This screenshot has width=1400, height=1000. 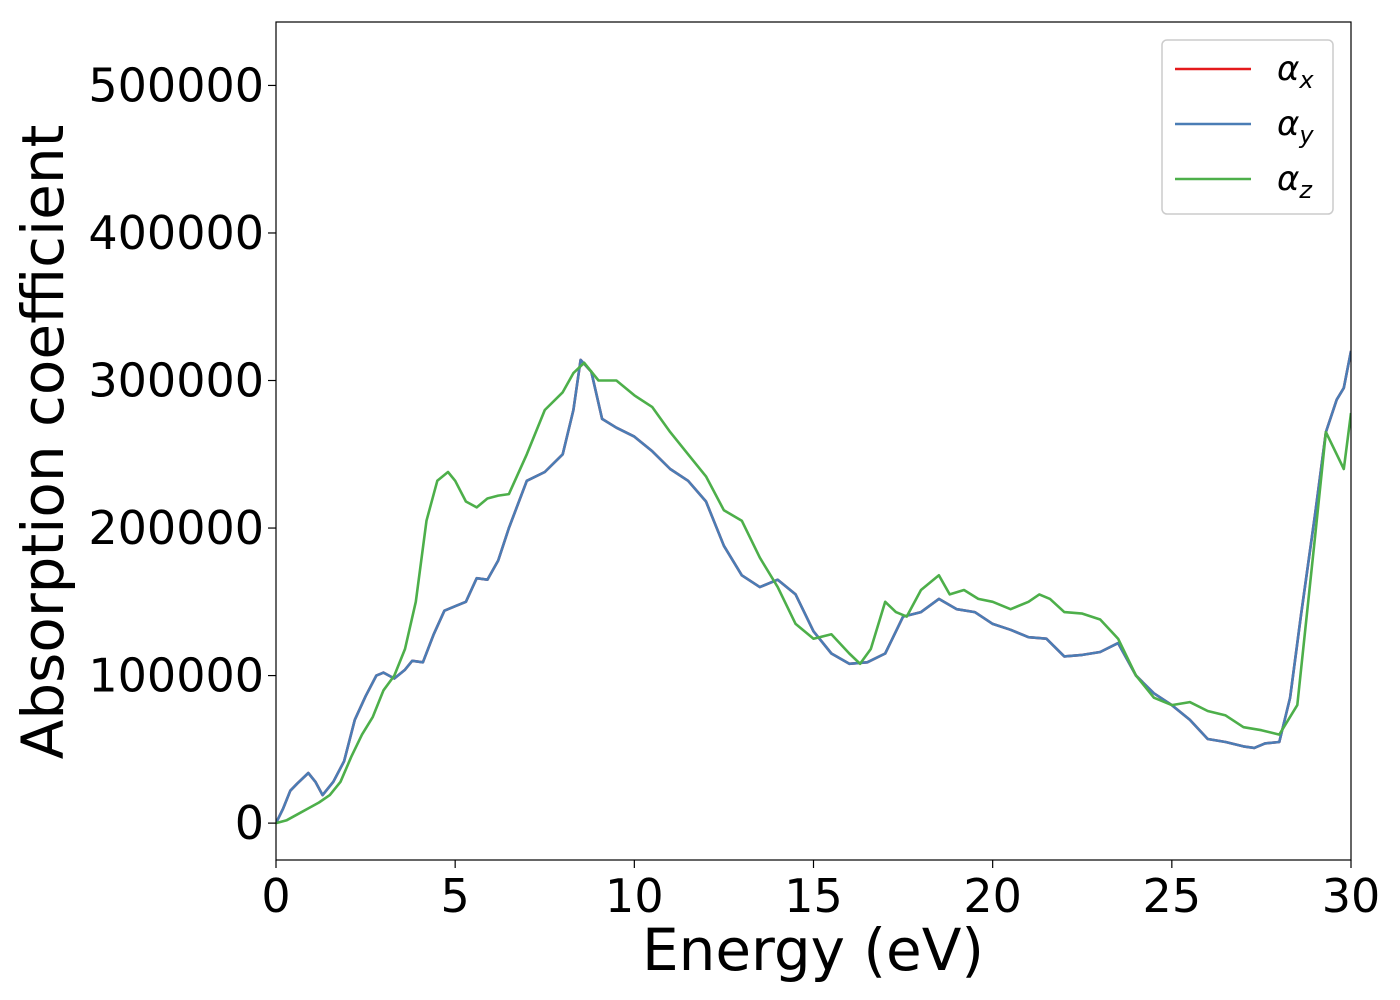 I want to click on y-tick-label: 0, so click(x=249, y=823).